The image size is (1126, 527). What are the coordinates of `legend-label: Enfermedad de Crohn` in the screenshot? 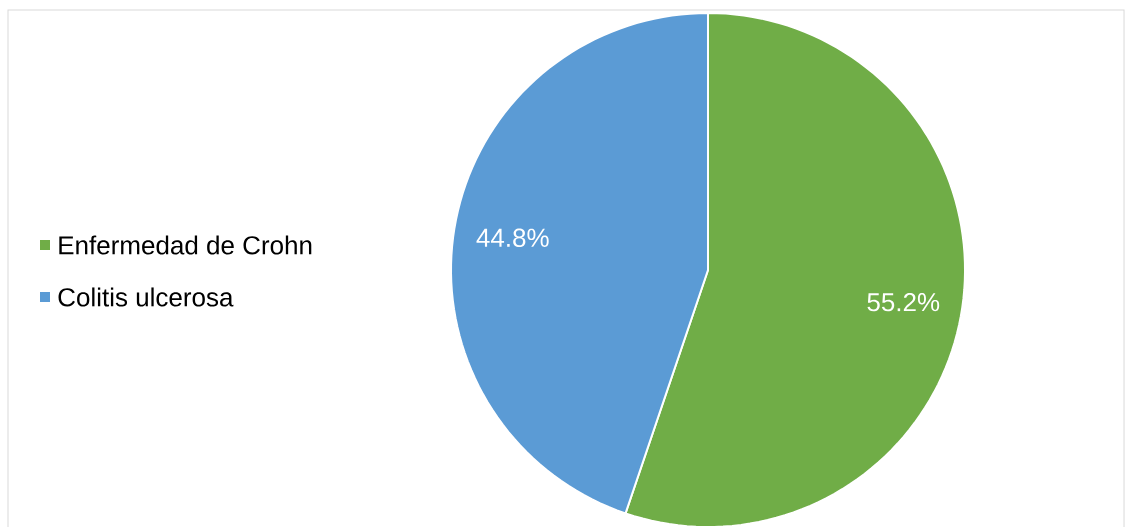 It's located at (185, 245).